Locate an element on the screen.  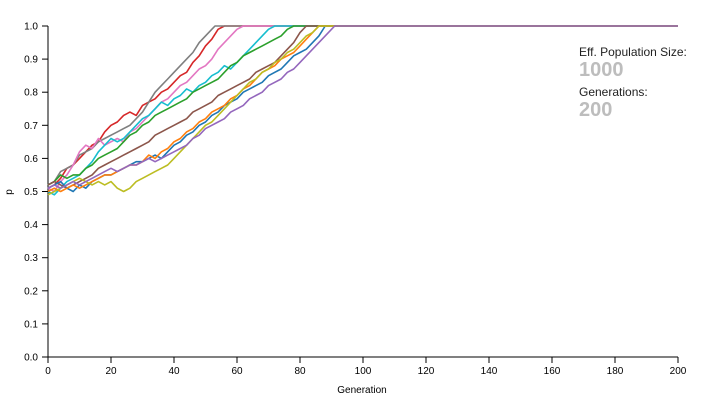
x-tick-label: 60 is located at coordinates (237, 371).